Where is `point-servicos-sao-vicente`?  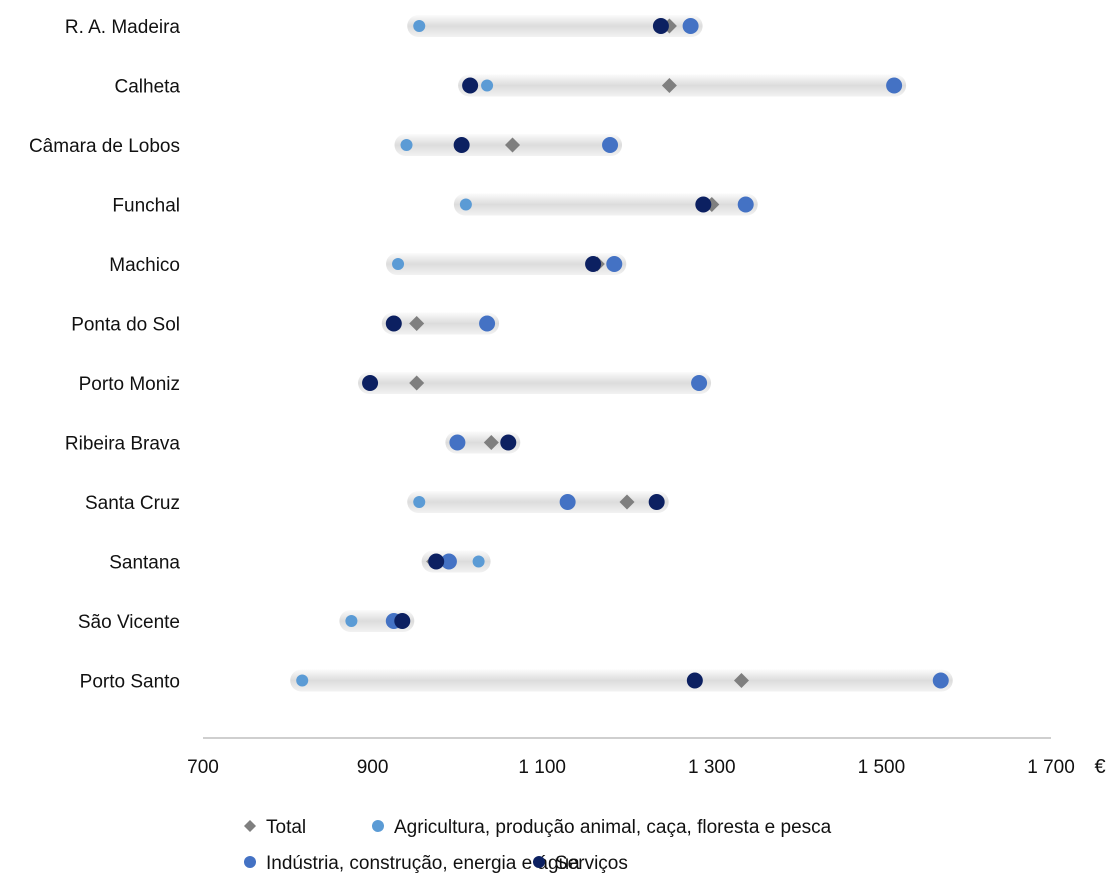
point-servicos-sao-vicente is located at coordinates (402, 621).